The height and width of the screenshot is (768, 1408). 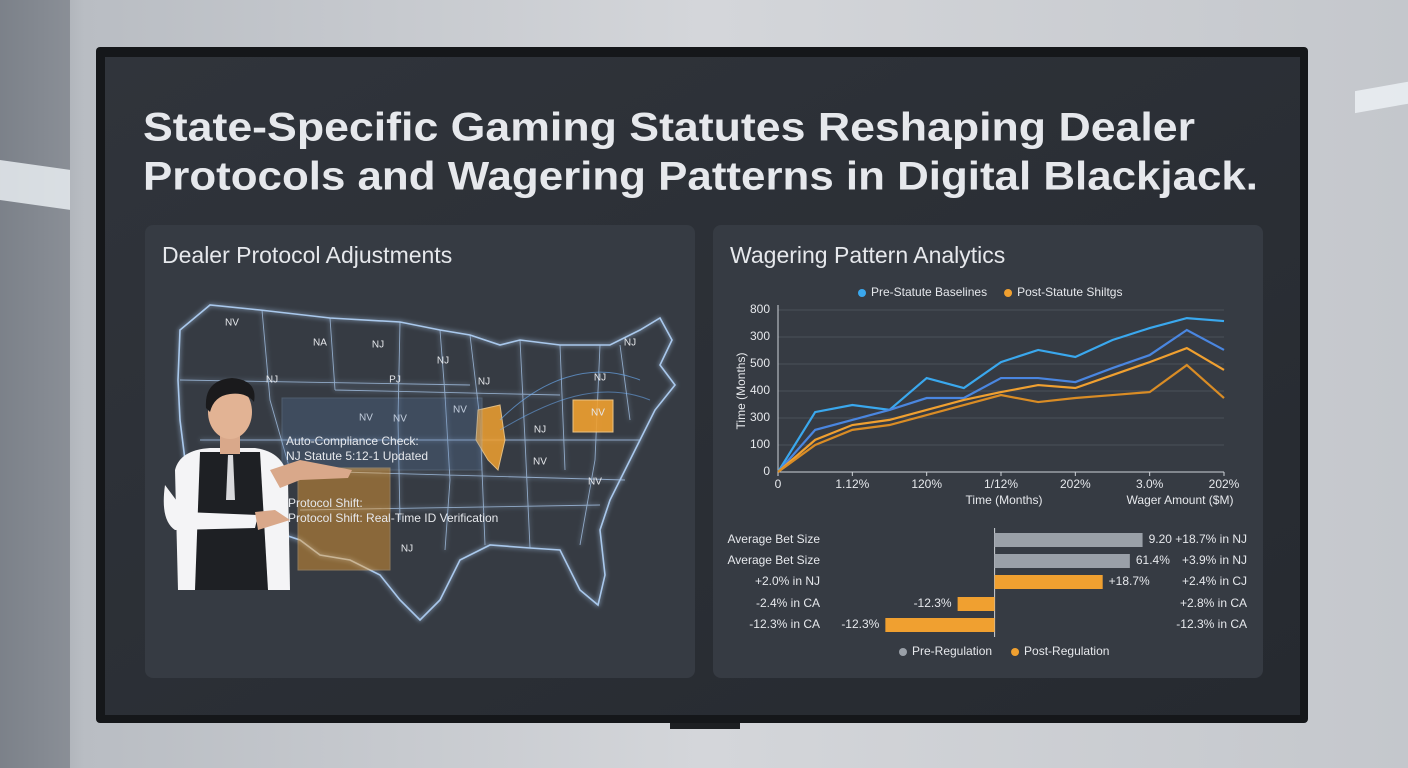 I want to click on map-outline, so click(x=427, y=463).